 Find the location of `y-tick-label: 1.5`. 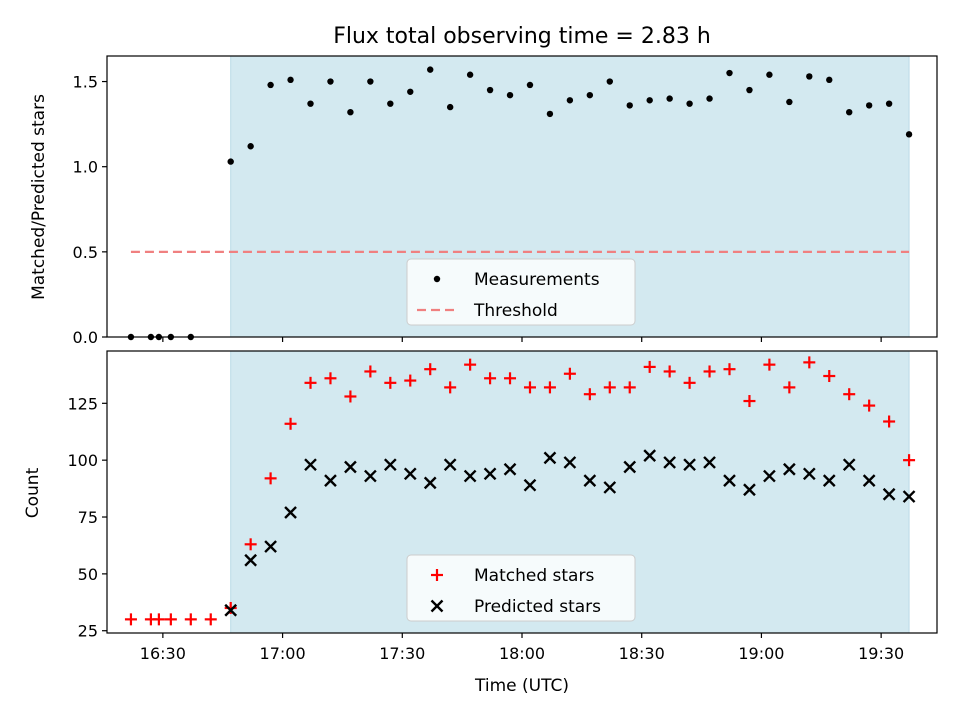

y-tick-label: 1.5 is located at coordinates (85, 82).